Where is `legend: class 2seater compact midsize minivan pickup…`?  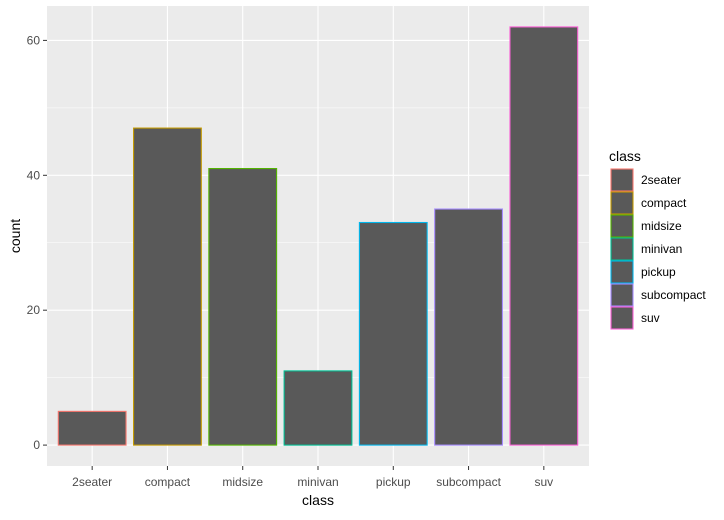
legend: class 2seater compact midsize minivan pickup… is located at coordinates (657, 239).